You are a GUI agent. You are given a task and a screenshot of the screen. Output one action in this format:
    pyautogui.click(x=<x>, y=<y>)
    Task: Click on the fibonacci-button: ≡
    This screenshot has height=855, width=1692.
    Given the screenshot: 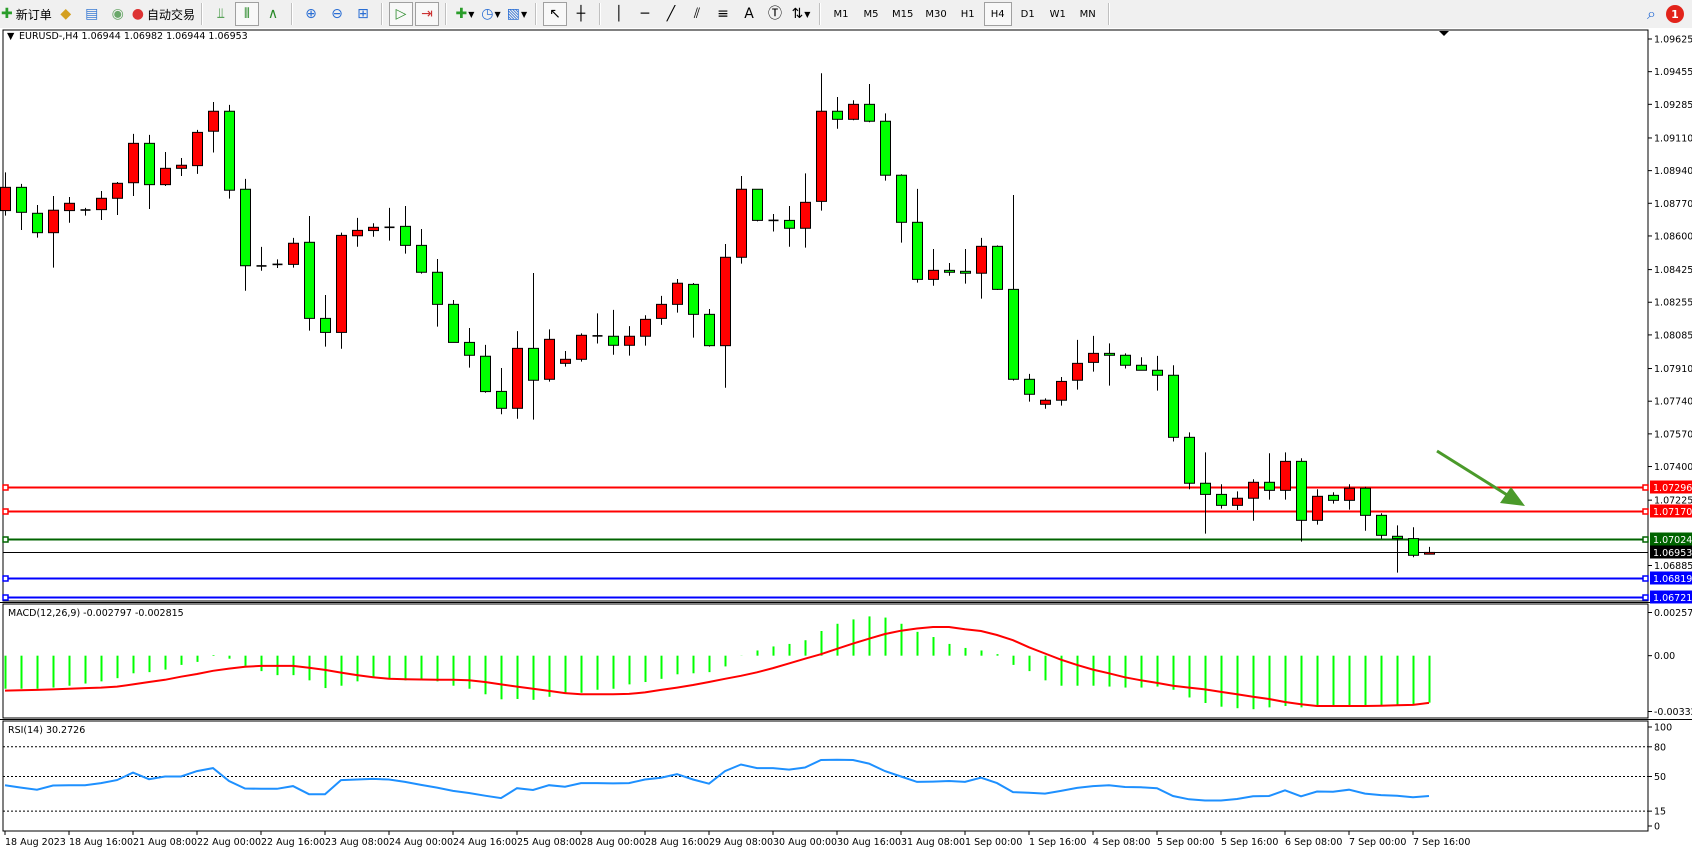 What is the action you would take?
    pyautogui.click(x=723, y=14)
    